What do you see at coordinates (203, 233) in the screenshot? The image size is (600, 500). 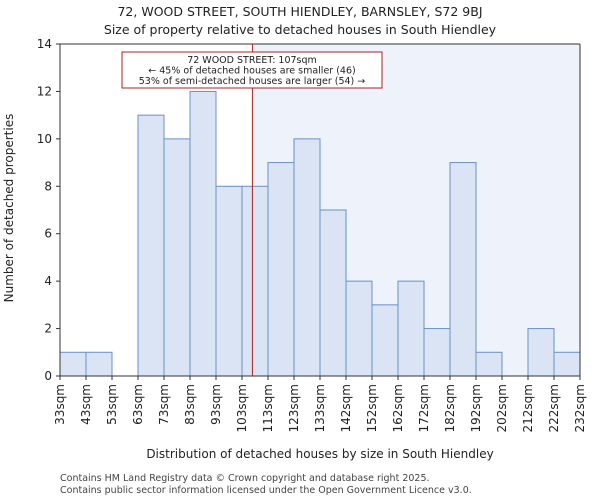 I see `bar-83sqm` at bounding box center [203, 233].